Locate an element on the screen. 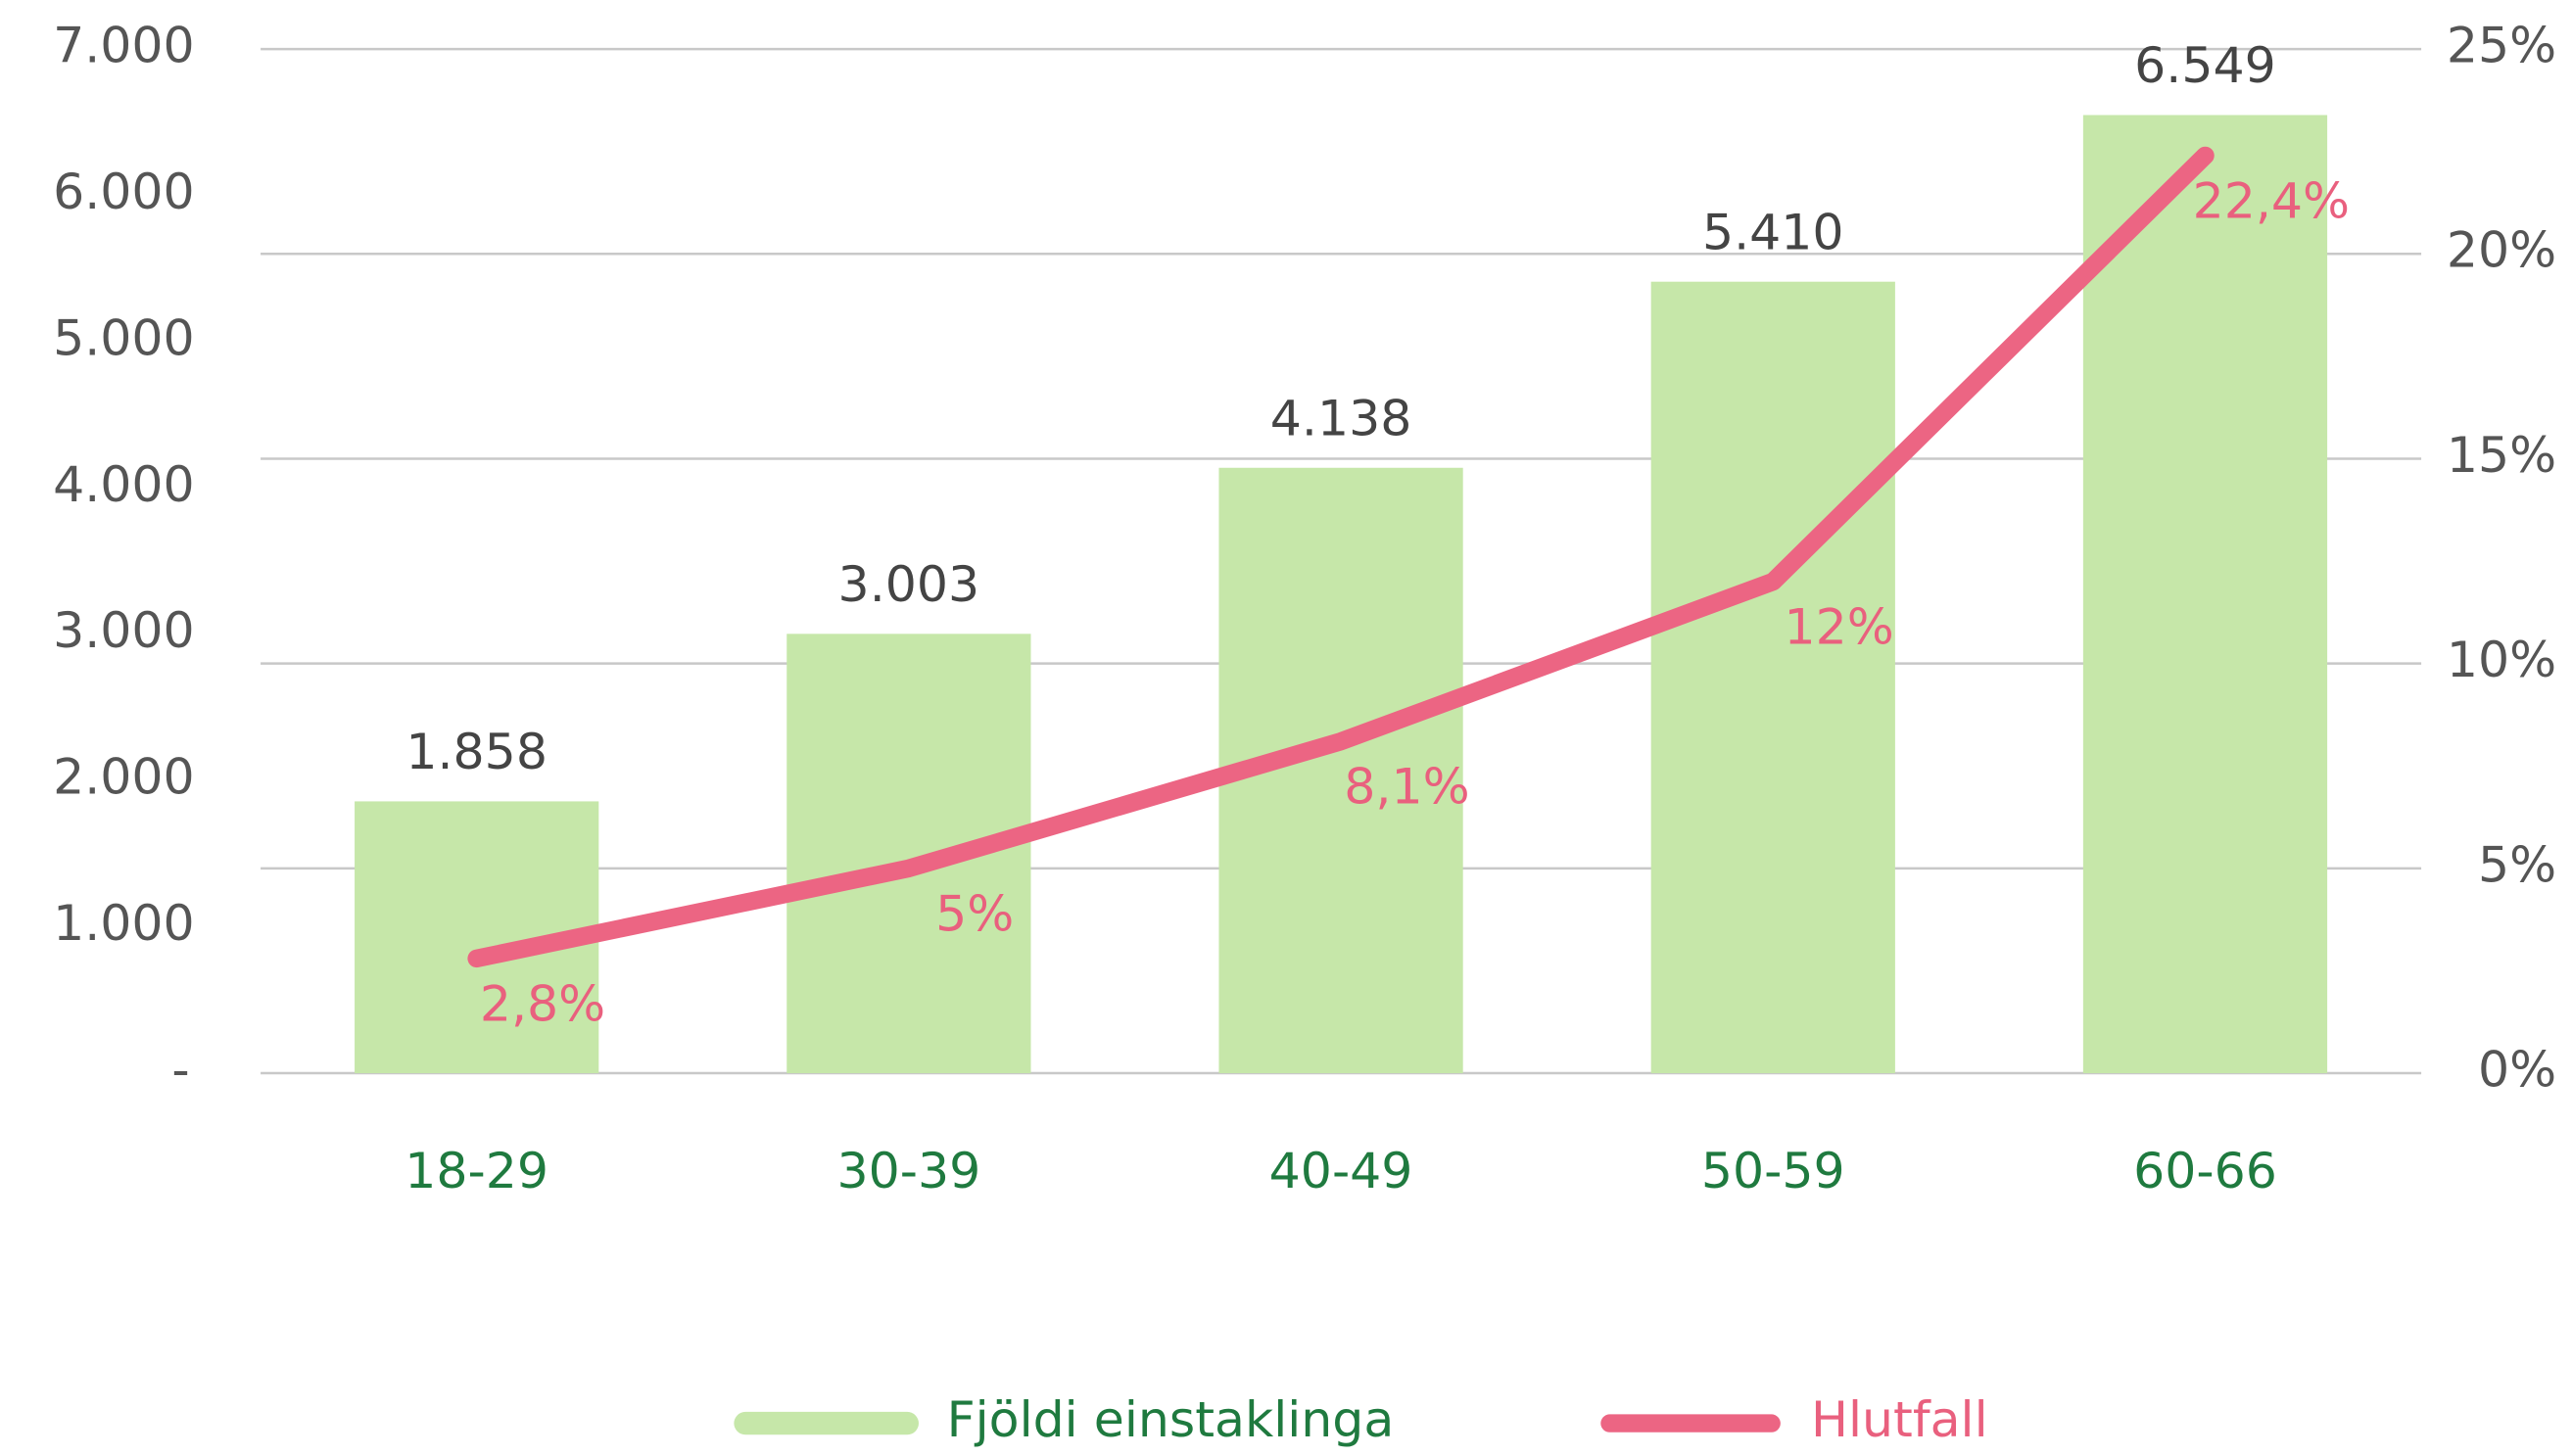 The height and width of the screenshot is (1456, 2573). y-tick-label: 3.000 is located at coordinates (124, 630).